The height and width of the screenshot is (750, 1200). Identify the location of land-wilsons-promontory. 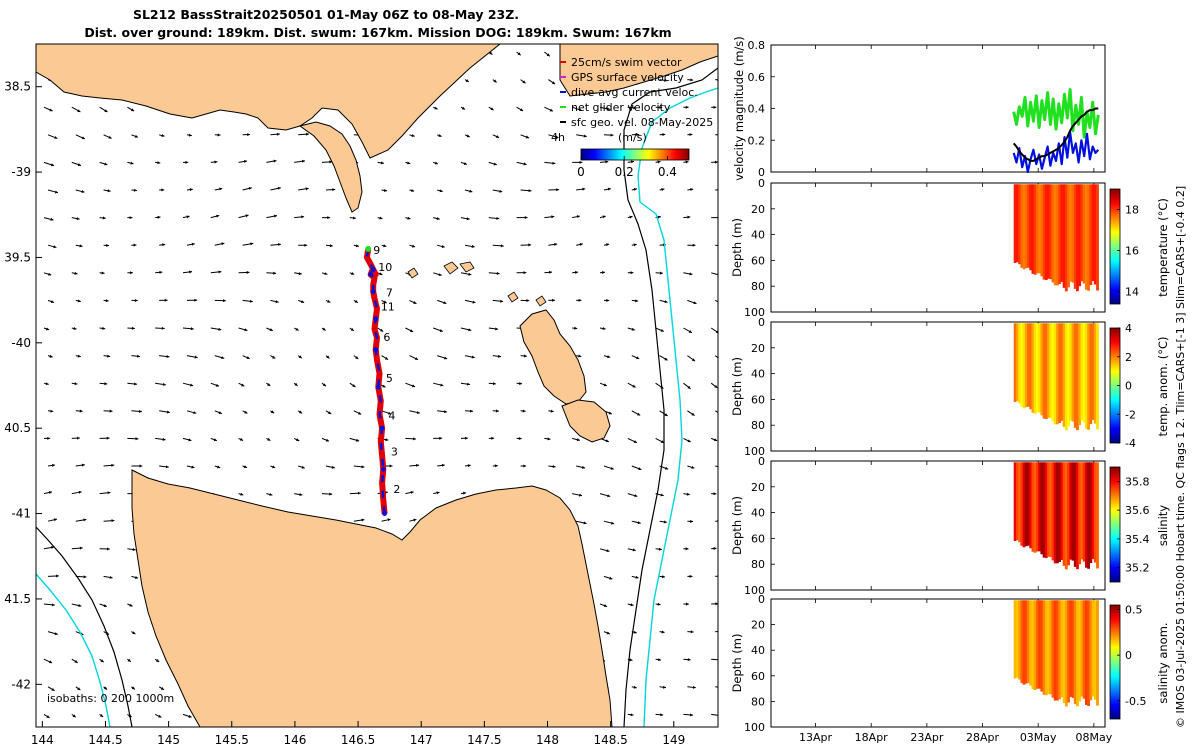
(330, 167).